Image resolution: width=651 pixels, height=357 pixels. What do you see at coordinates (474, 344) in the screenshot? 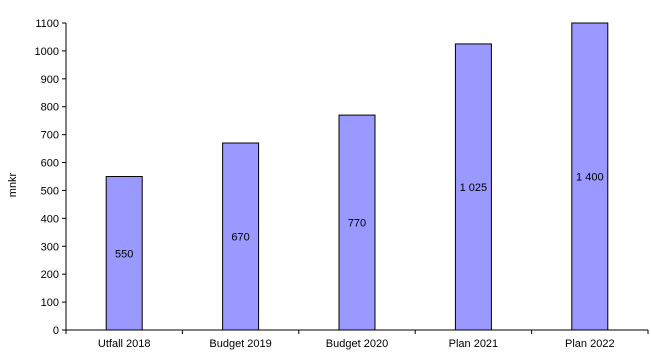
I see `x-tick-label: Plan 2021` at bounding box center [474, 344].